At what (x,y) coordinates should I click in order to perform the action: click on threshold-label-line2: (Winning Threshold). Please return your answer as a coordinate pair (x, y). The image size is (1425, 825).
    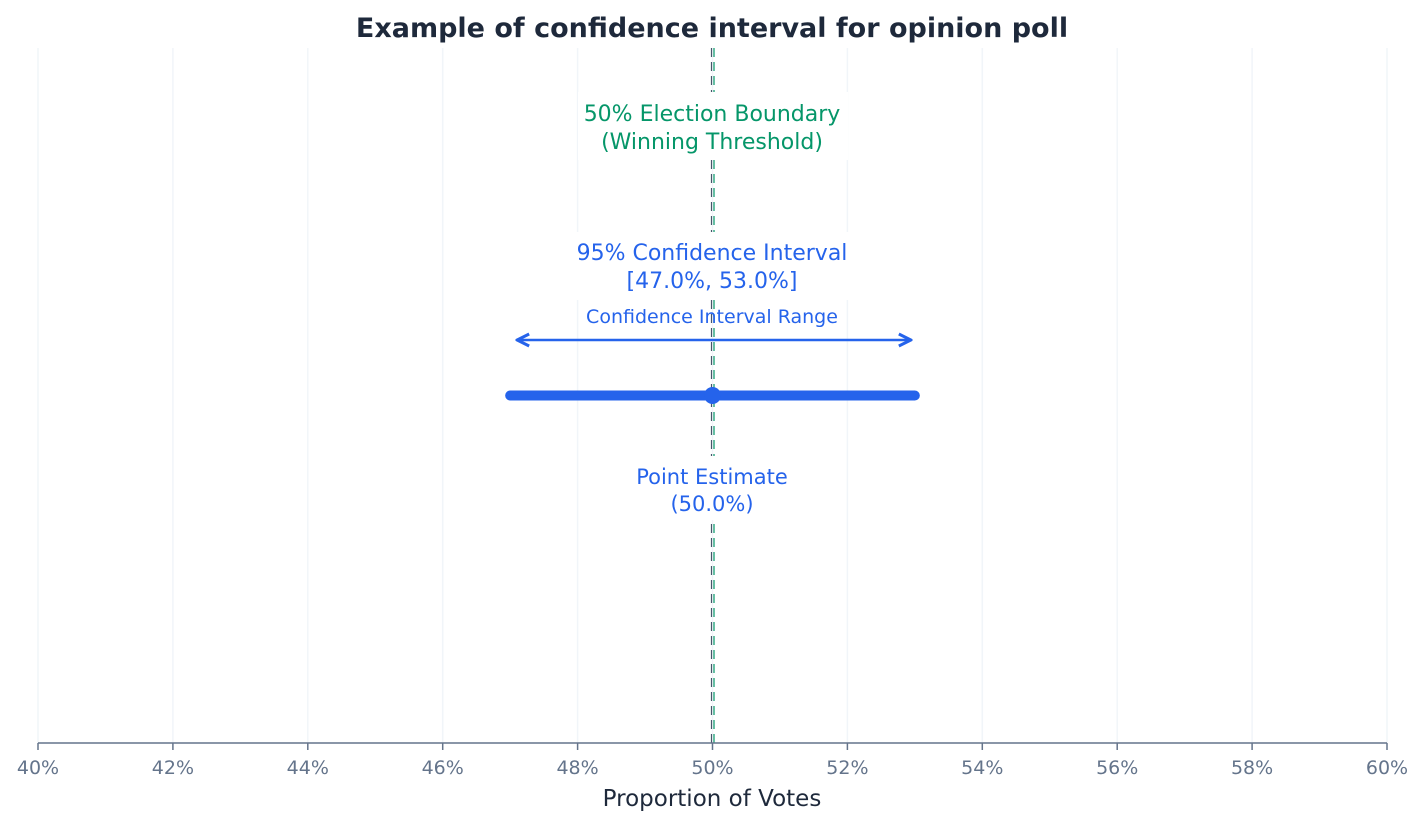
    Looking at the image, I should click on (712, 142).